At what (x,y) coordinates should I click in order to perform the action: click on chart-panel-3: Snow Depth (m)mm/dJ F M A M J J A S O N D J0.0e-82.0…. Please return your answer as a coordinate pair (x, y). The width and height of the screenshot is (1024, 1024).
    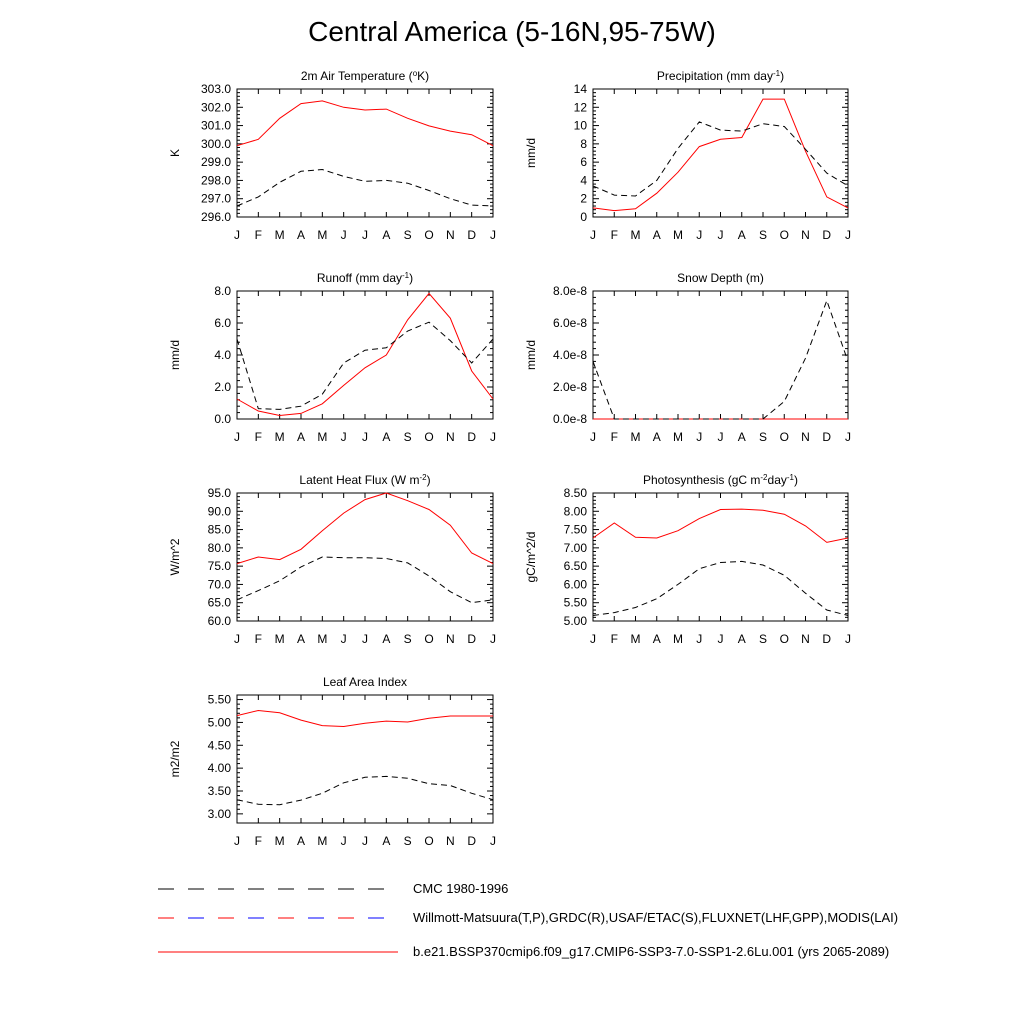
    Looking at the image, I should click on (687, 357).